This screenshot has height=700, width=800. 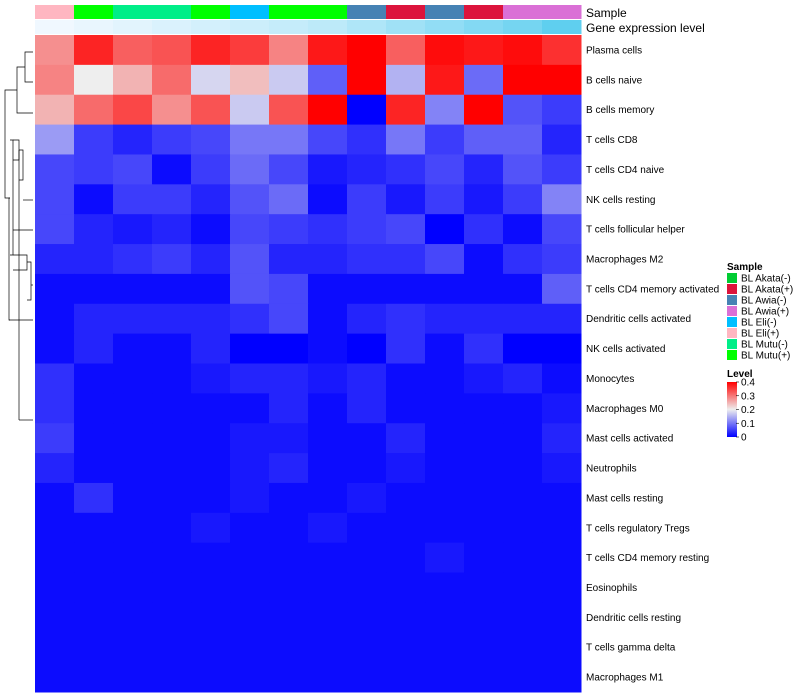 I want to click on sample-legend-label: BL Eli(-), so click(x=759, y=323).